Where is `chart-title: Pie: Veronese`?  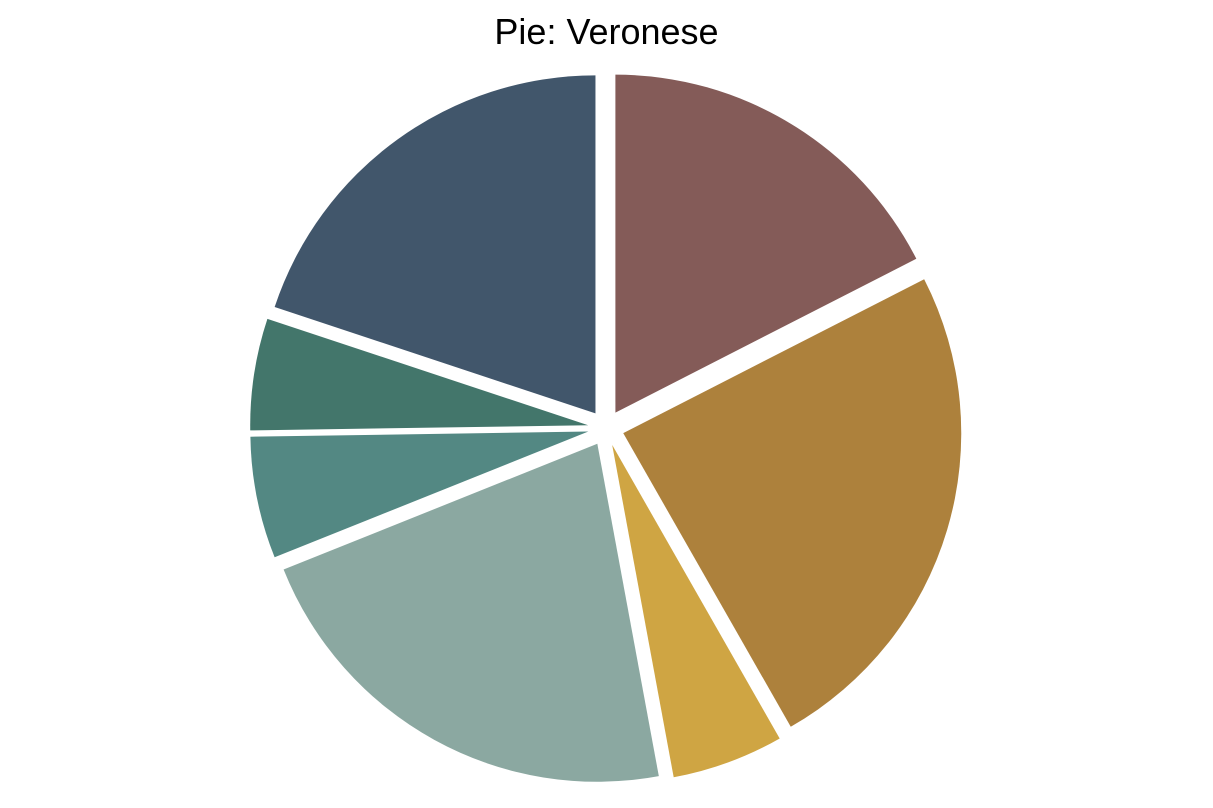 chart-title: Pie: Veronese is located at coordinates (606, 31).